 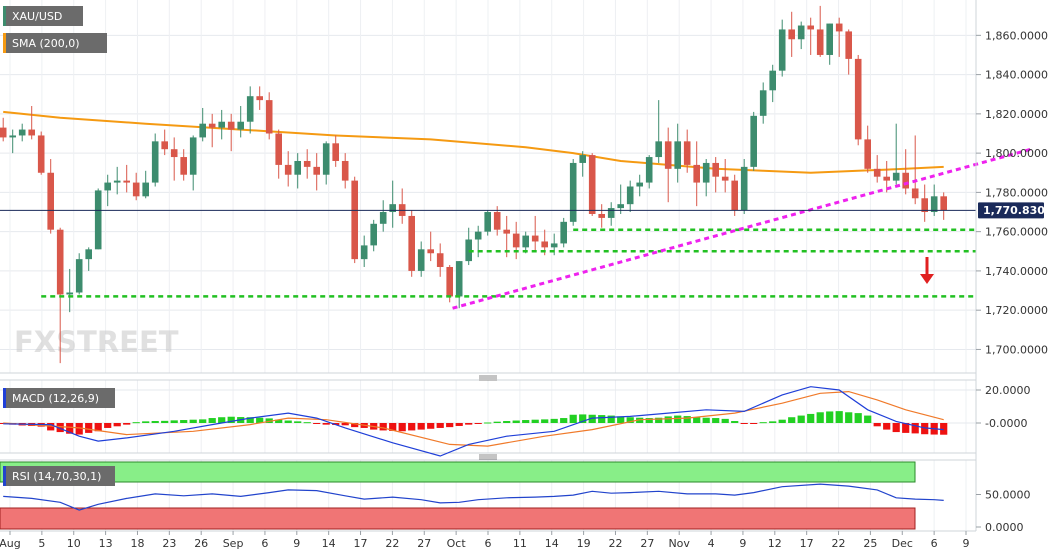 I want to click on symbol-legend: XAU/USD, so click(x=43, y=16).